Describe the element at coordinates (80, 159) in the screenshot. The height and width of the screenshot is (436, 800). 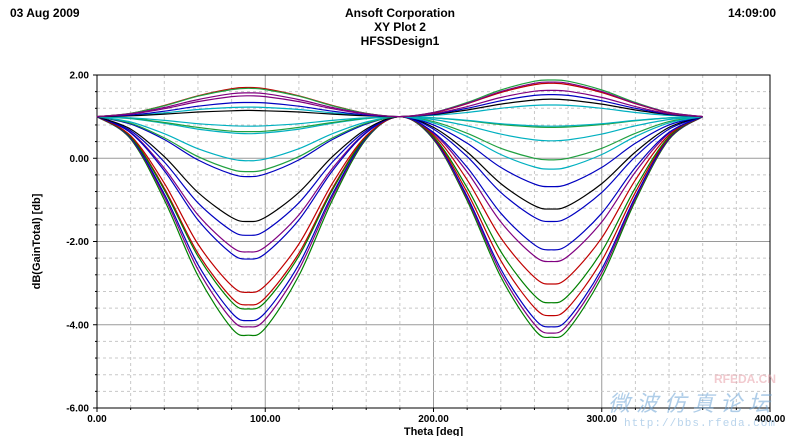
I see `y-tick-label: 0.00` at that location.